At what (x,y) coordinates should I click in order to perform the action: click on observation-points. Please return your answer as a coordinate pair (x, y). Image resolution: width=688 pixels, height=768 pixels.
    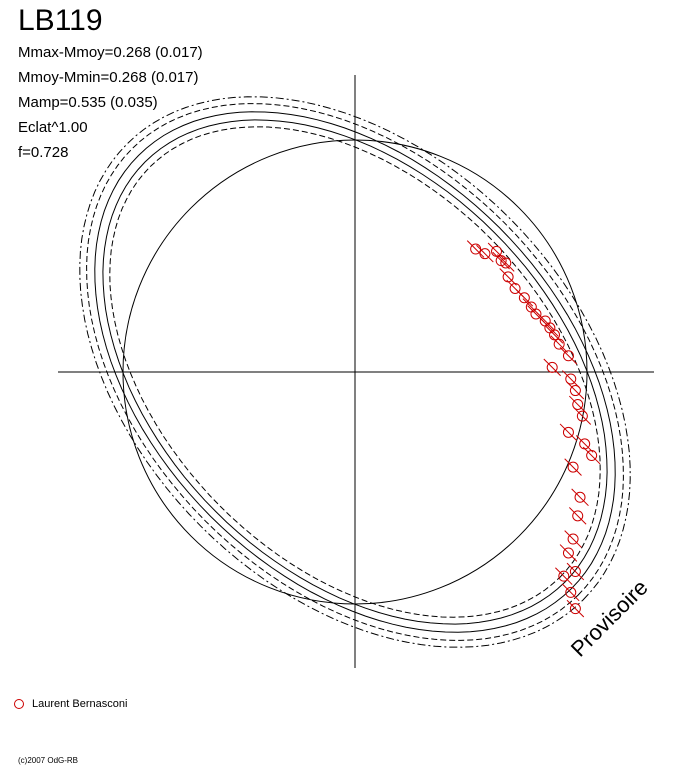
    Looking at the image, I should click on (533, 429).